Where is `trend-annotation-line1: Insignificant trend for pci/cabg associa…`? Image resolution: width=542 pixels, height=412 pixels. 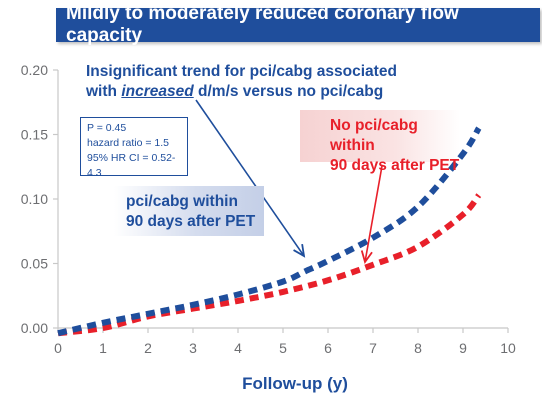 trend-annotation-line1: Insignificant trend for pci/cabg associa… is located at coordinates (241, 71).